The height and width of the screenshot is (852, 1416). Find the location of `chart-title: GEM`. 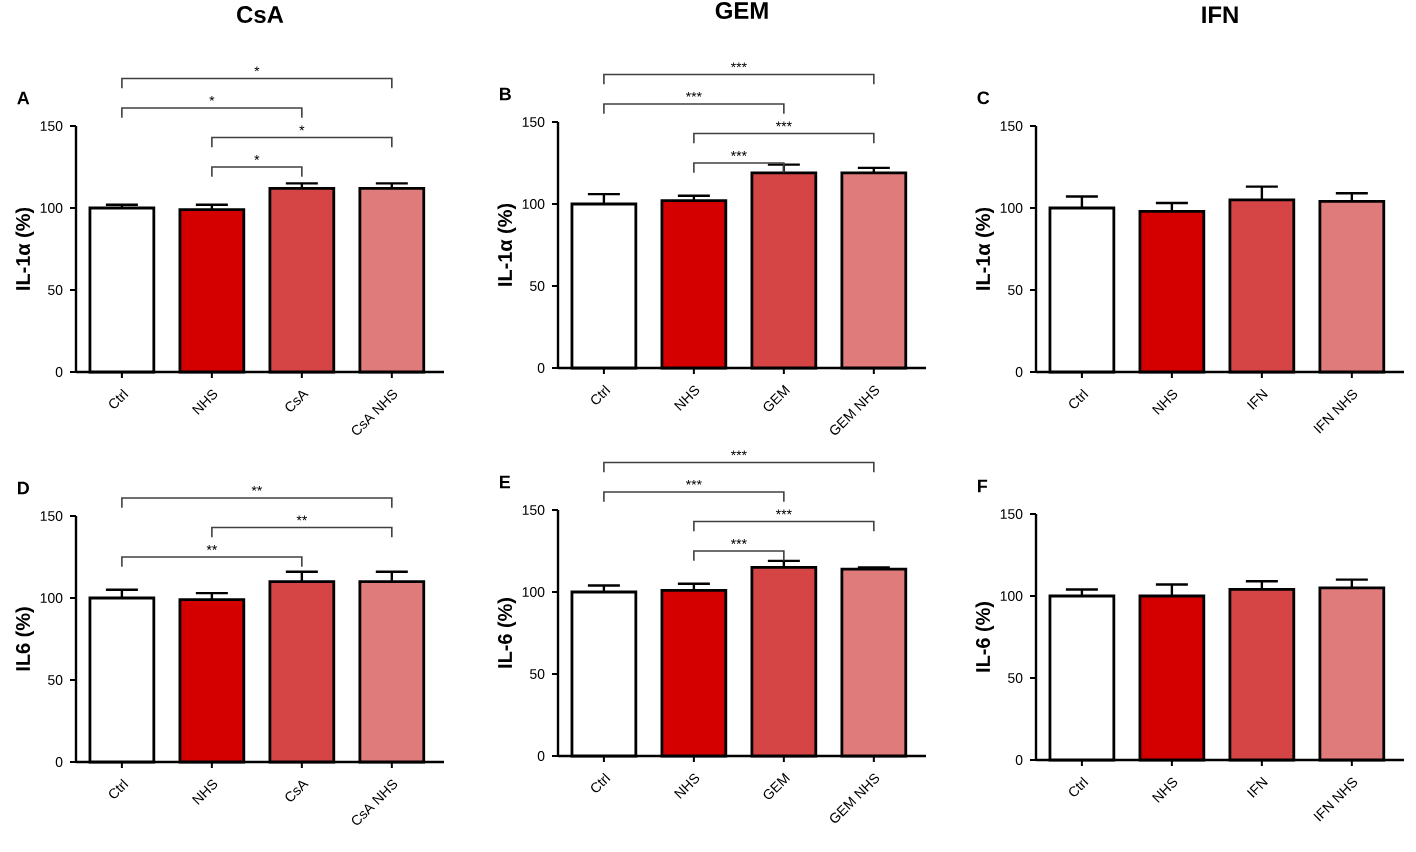

chart-title: GEM is located at coordinates (741, 10).